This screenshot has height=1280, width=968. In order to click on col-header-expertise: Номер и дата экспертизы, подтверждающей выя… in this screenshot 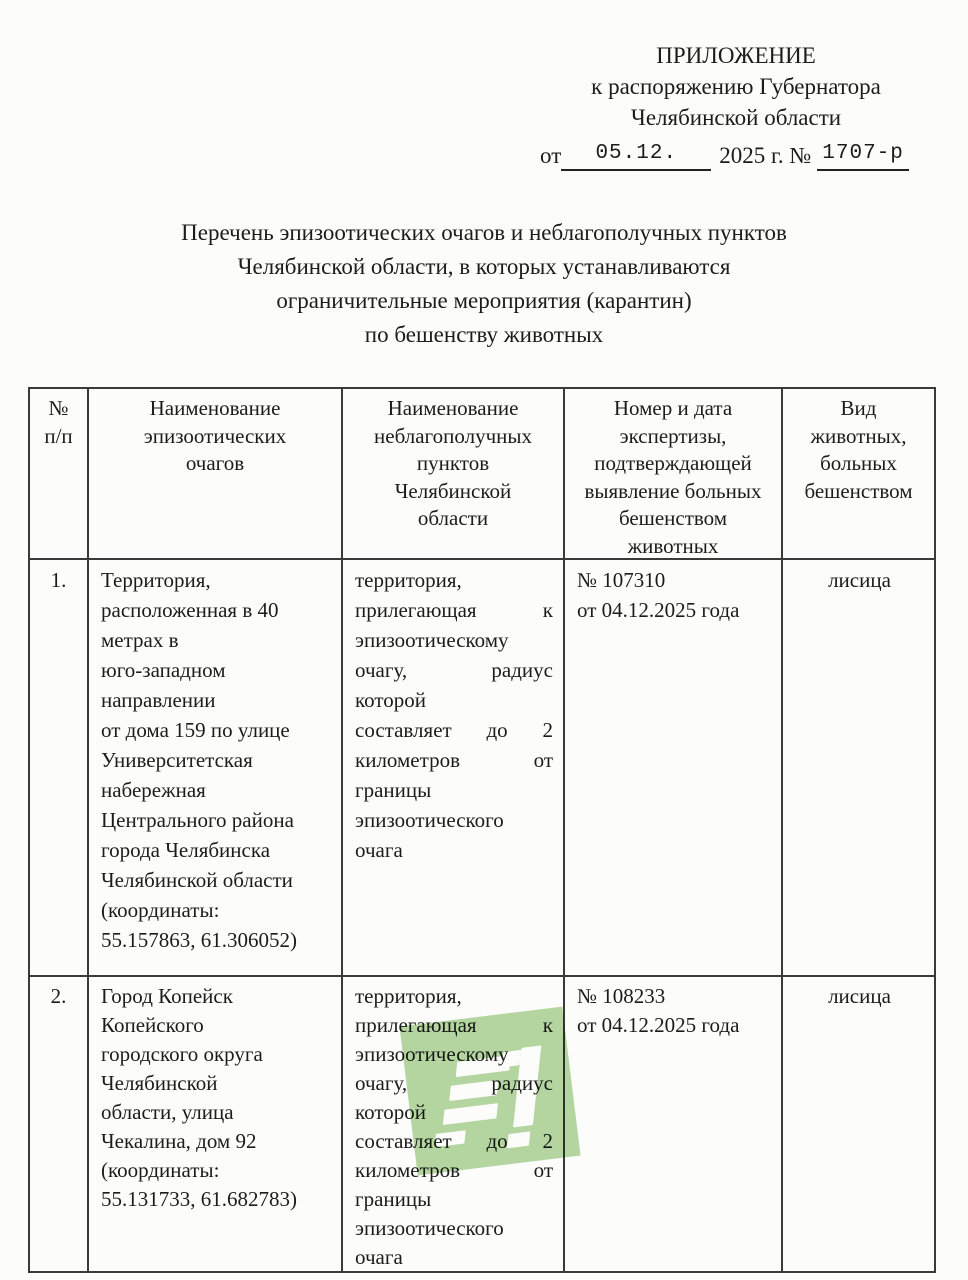, I will do `click(674, 474)`.